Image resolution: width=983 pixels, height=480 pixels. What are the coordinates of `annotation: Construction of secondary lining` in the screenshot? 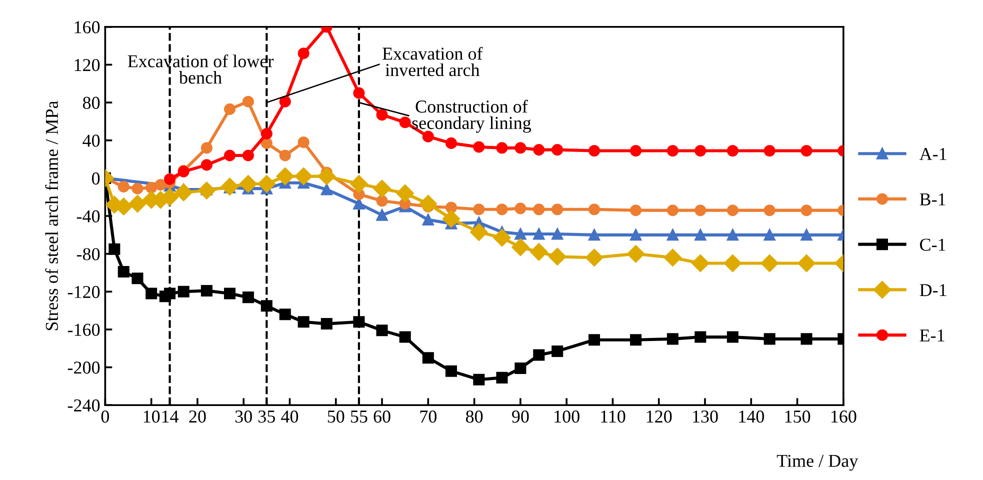 It's located at (472, 116).